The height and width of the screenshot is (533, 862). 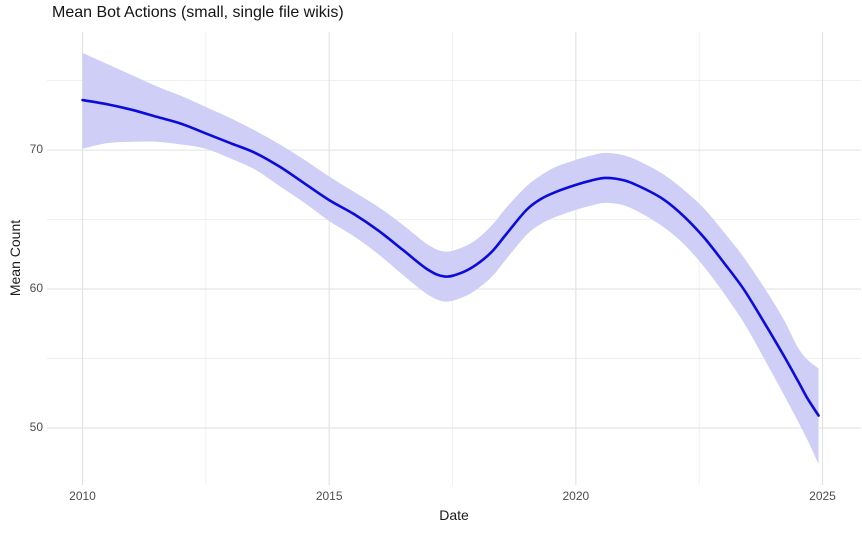 I want to click on x-axis-title: Date, so click(x=454, y=515).